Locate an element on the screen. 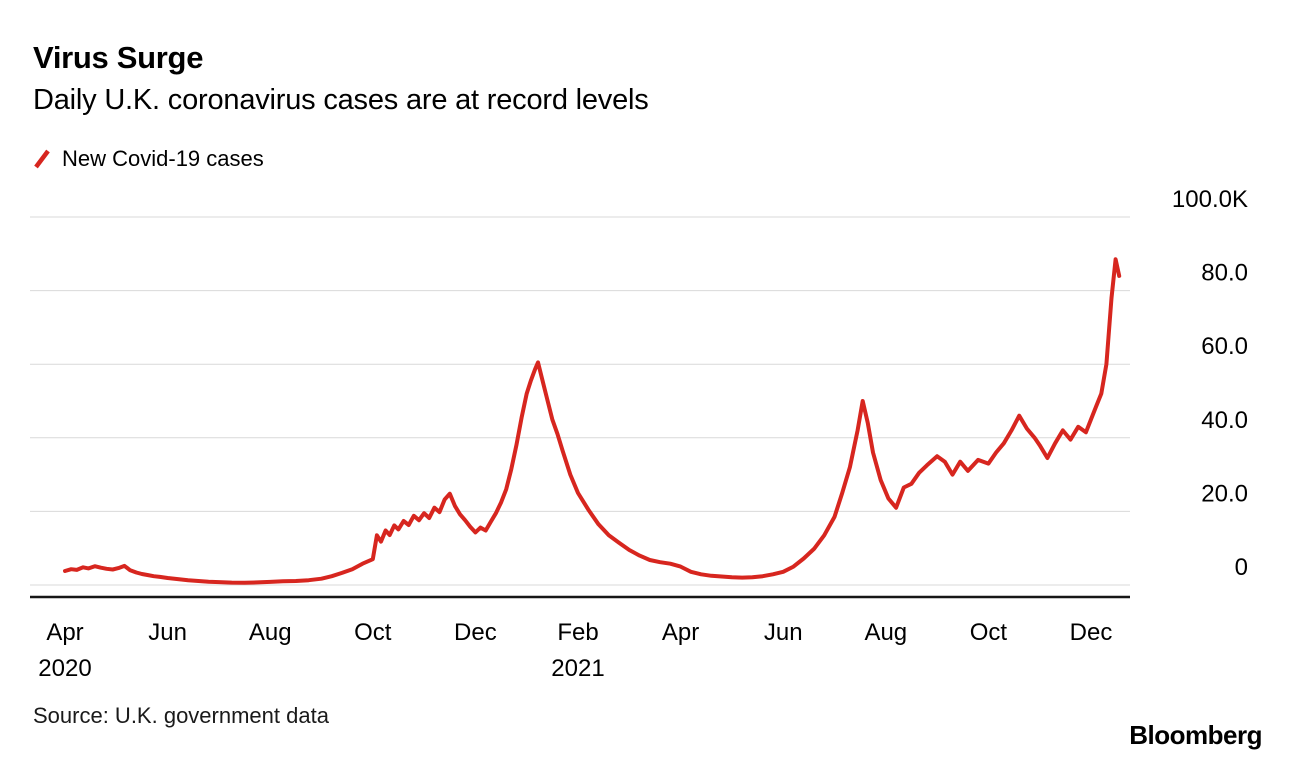 Image resolution: width=1292 pixels, height=764 pixels. x-tick-label: Feb is located at coordinates (577, 632).